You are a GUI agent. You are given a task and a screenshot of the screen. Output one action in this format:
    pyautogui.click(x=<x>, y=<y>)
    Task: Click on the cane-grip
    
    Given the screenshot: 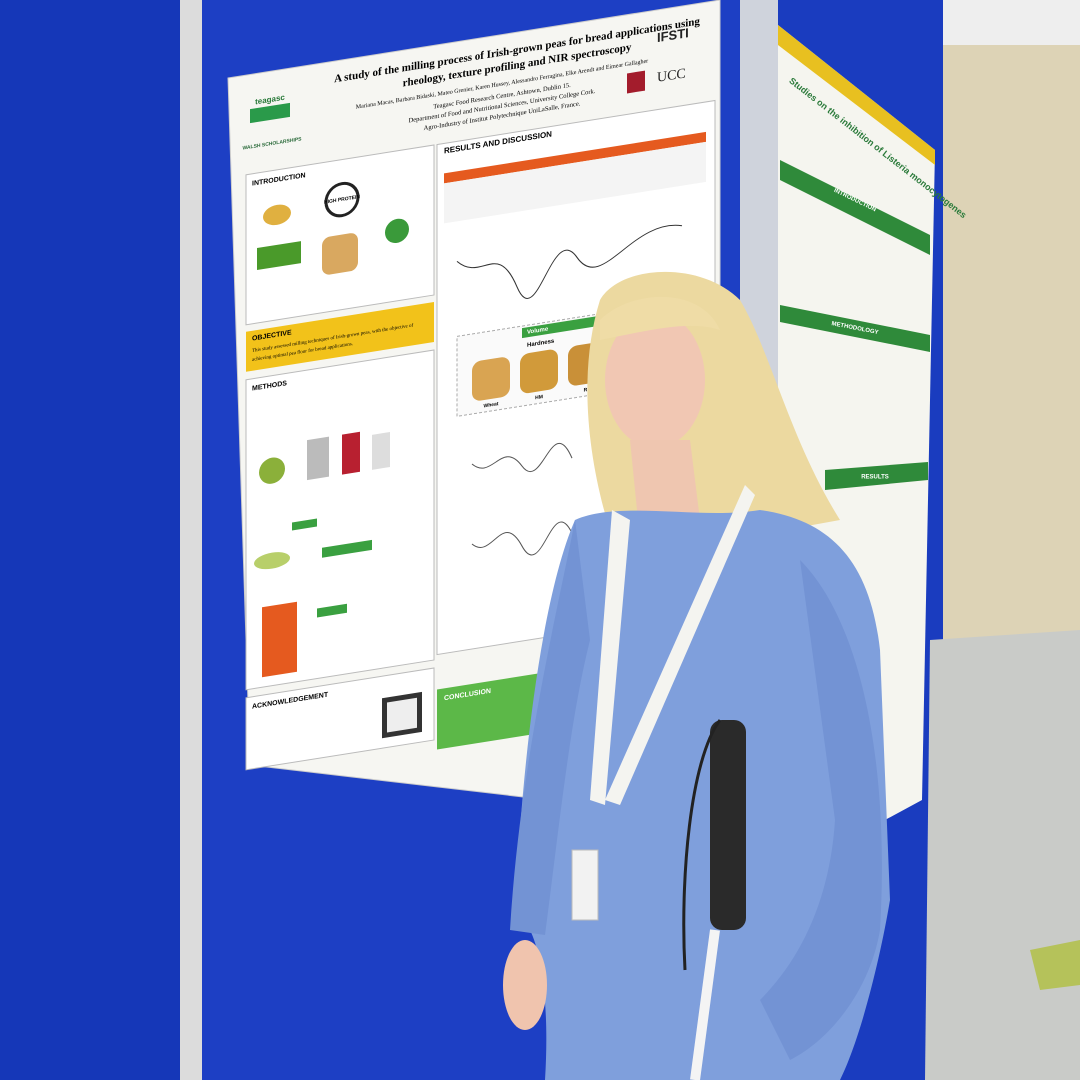 What is the action you would take?
    pyautogui.click(x=728, y=825)
    